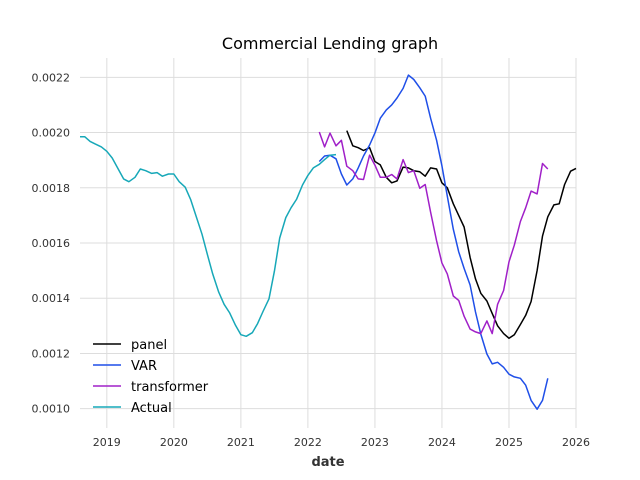 Image resolution: width=640 pixels, height=480 pixels. What do you see at coordinates (51, 409) in the screenshot?
I see `y-tick-label: 0.0010` at bounding box center [51, 409].